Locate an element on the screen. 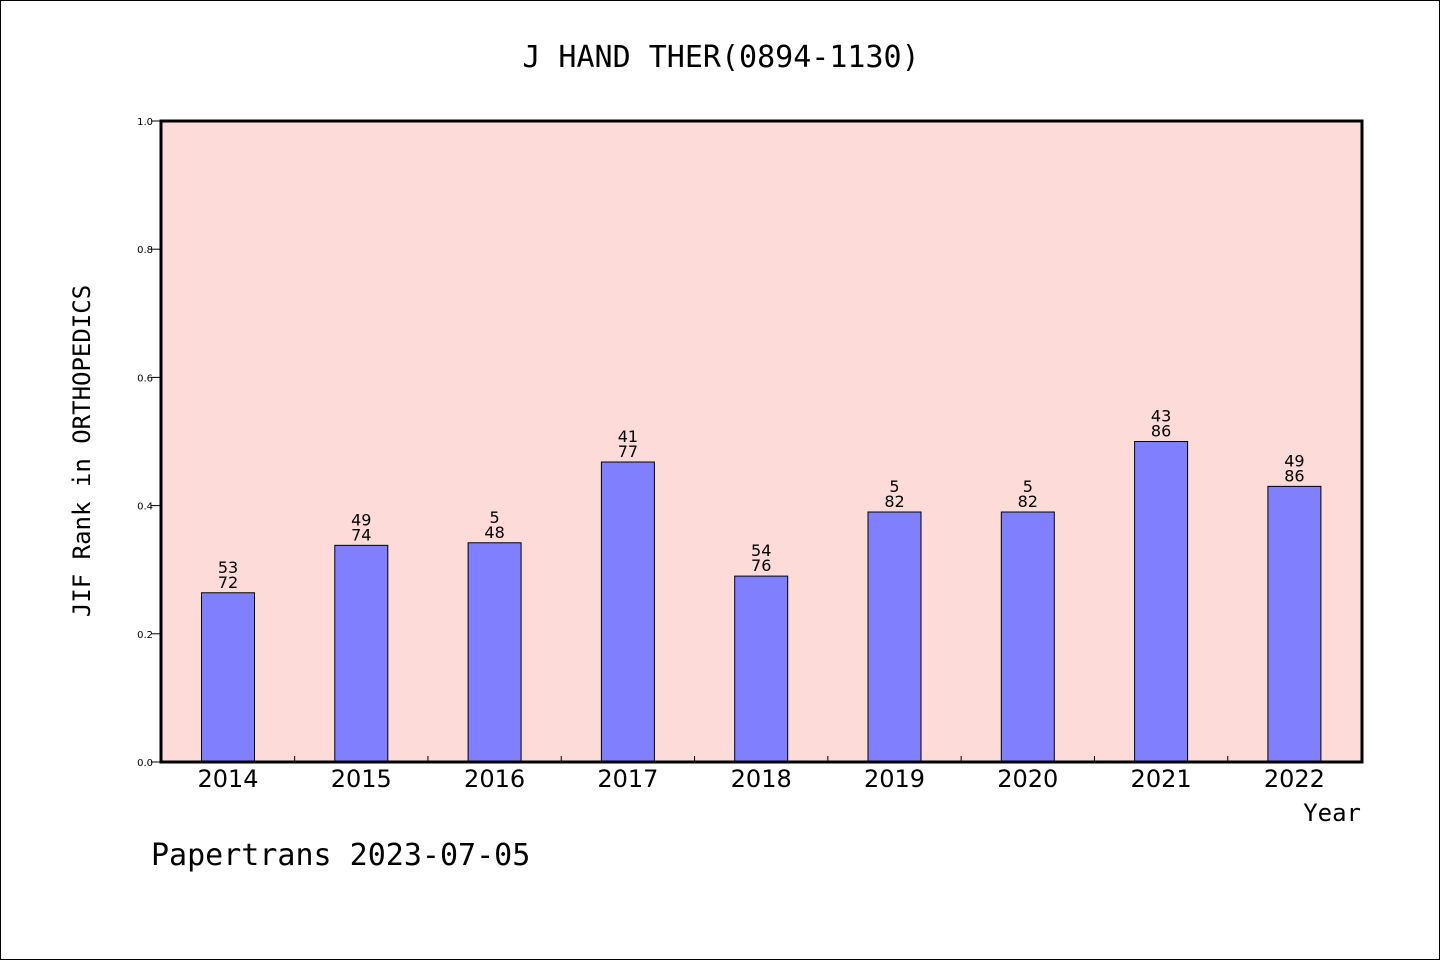 Image resolution: width=1440 pixels, height=961 pixels. bar-2014 is located at coordinates (228, 677).